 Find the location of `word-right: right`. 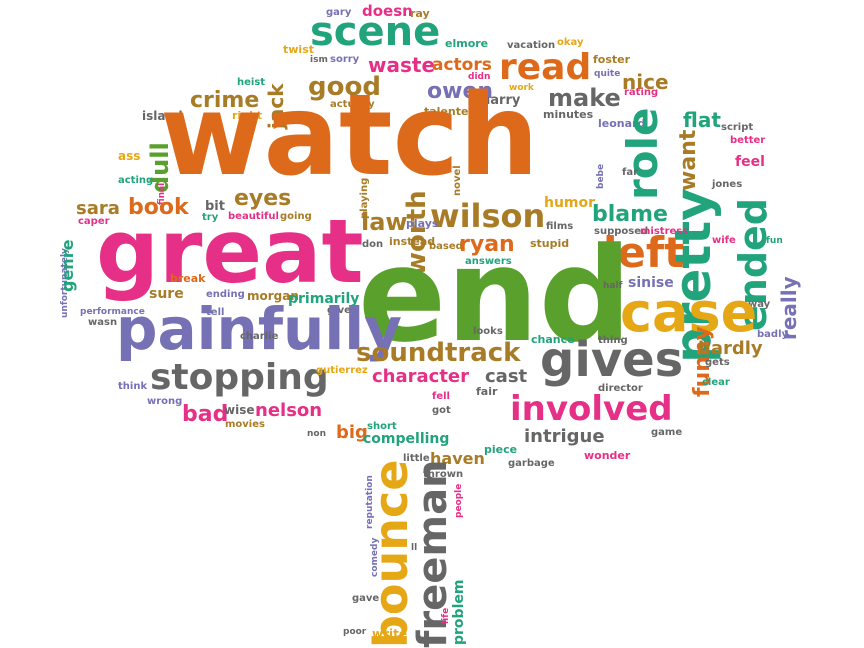

word-right: right is located at coordinates (247, 115).